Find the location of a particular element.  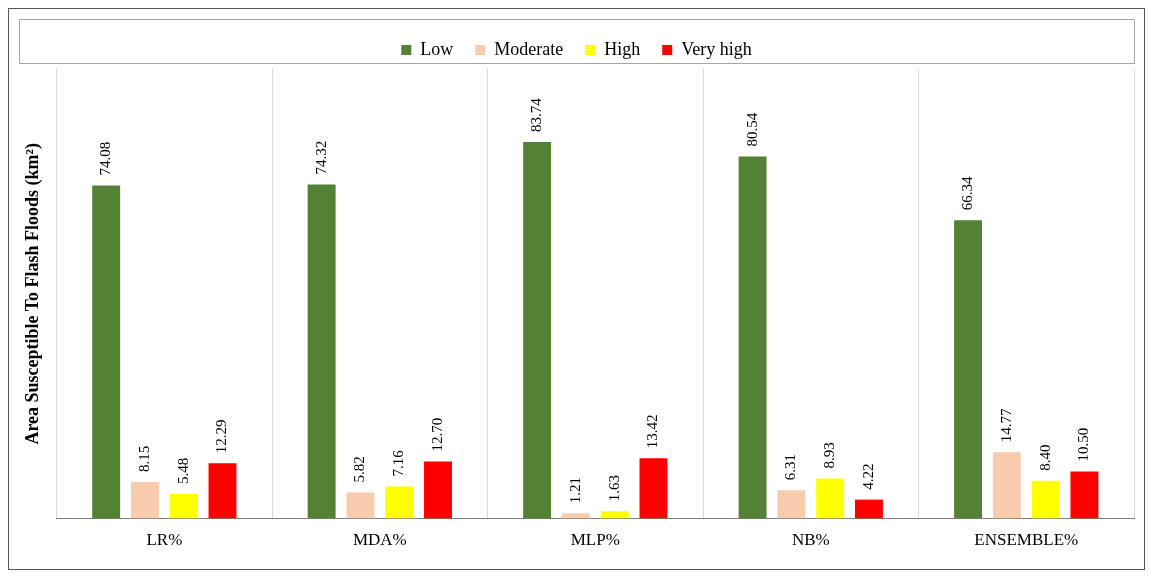

data-label: 12.70 is located at coordinates (436, 434).